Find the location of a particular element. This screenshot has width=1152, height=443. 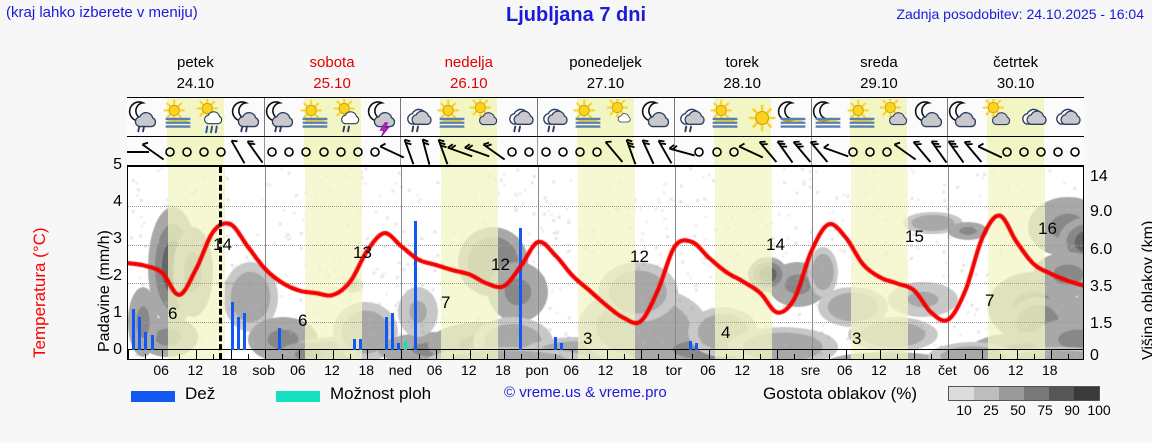

x-axis-label: sre is located at coordinates (810, 370).